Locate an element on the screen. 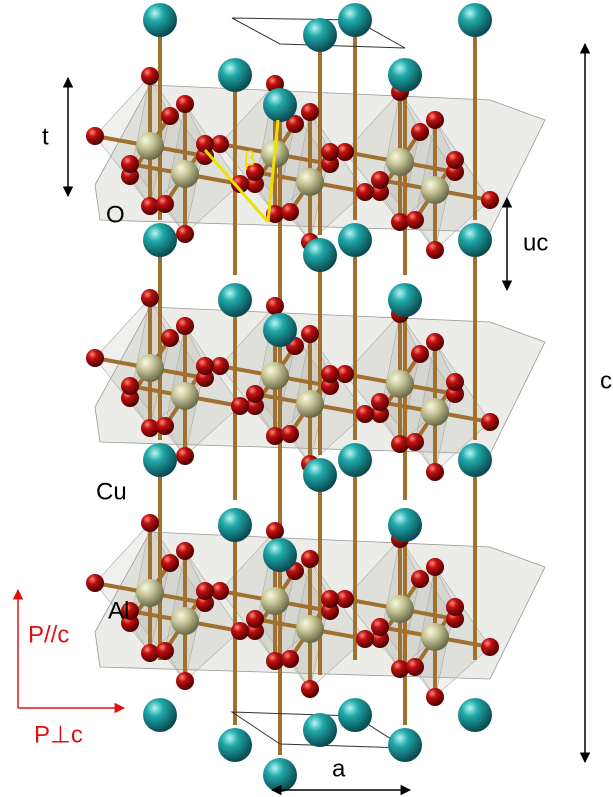 The image size is (613, 797). angle-line is located at coordinates (236, 186).